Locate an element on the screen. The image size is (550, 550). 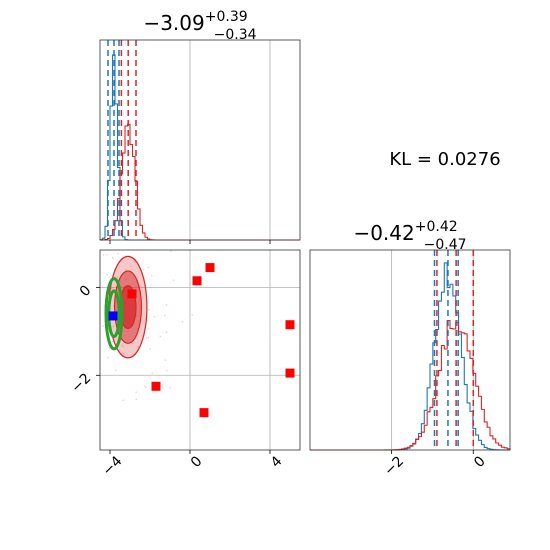
p2-frame is located at coordinates (410, 350).